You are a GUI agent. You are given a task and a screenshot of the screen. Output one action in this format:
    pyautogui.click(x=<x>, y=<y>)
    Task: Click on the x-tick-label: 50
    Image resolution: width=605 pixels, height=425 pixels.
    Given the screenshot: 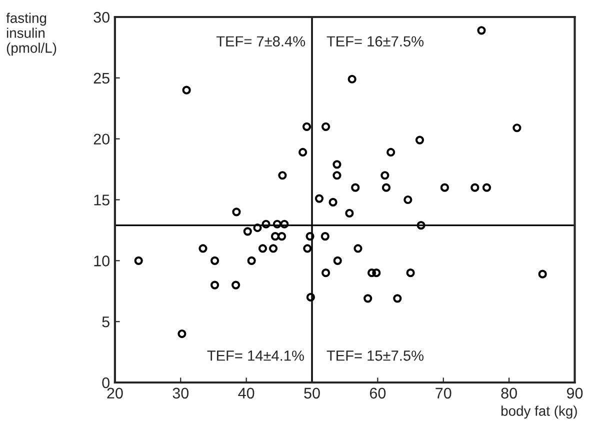 What is the action you would take?
    pyautogui.click(x=312, y=393)
    